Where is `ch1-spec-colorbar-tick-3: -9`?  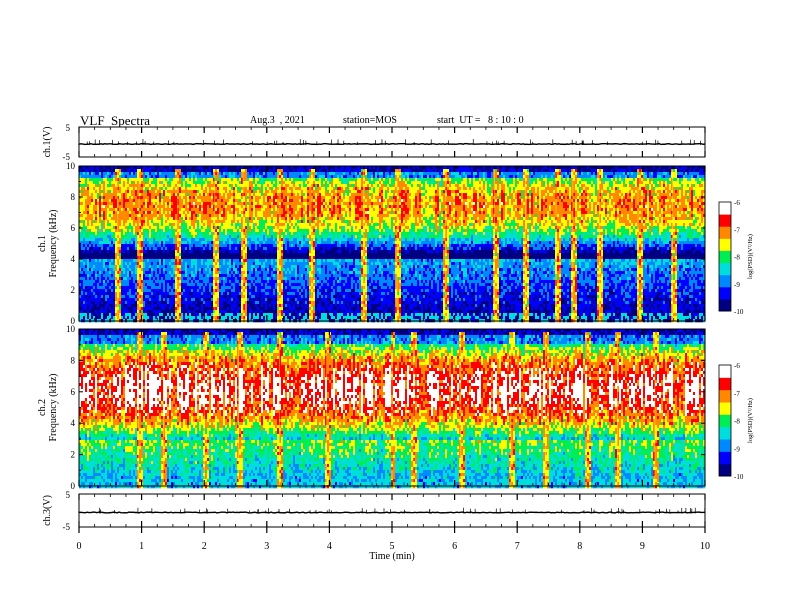
ch1-spec-colorbar-tick-3: -9 is located at coordinates (737, 285).